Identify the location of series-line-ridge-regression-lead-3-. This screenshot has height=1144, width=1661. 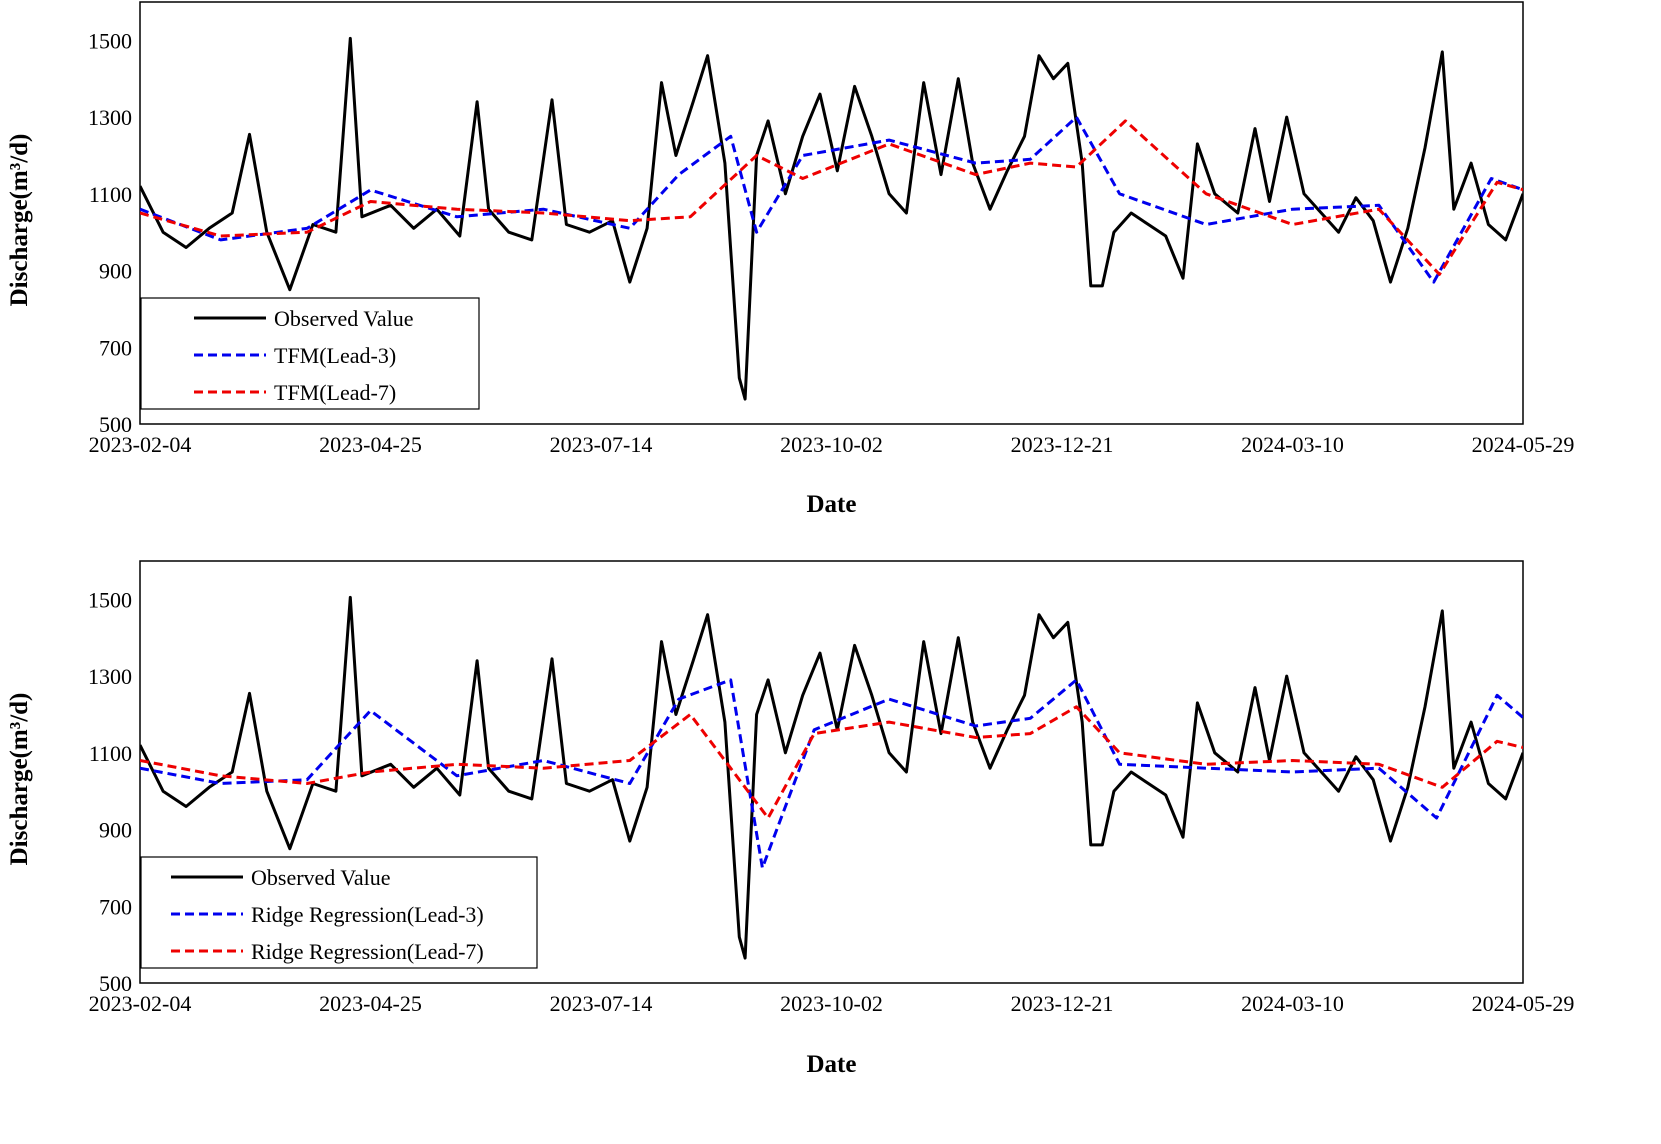
(831, 774).